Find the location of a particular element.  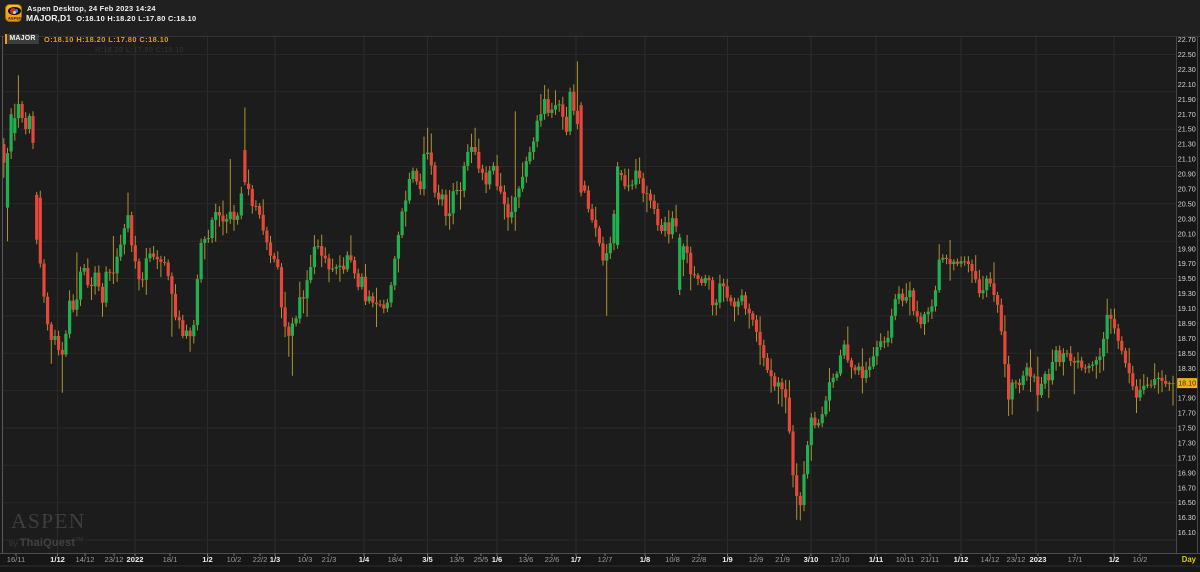

svg-text: 21.30 is located at coordinates (1187, 144).